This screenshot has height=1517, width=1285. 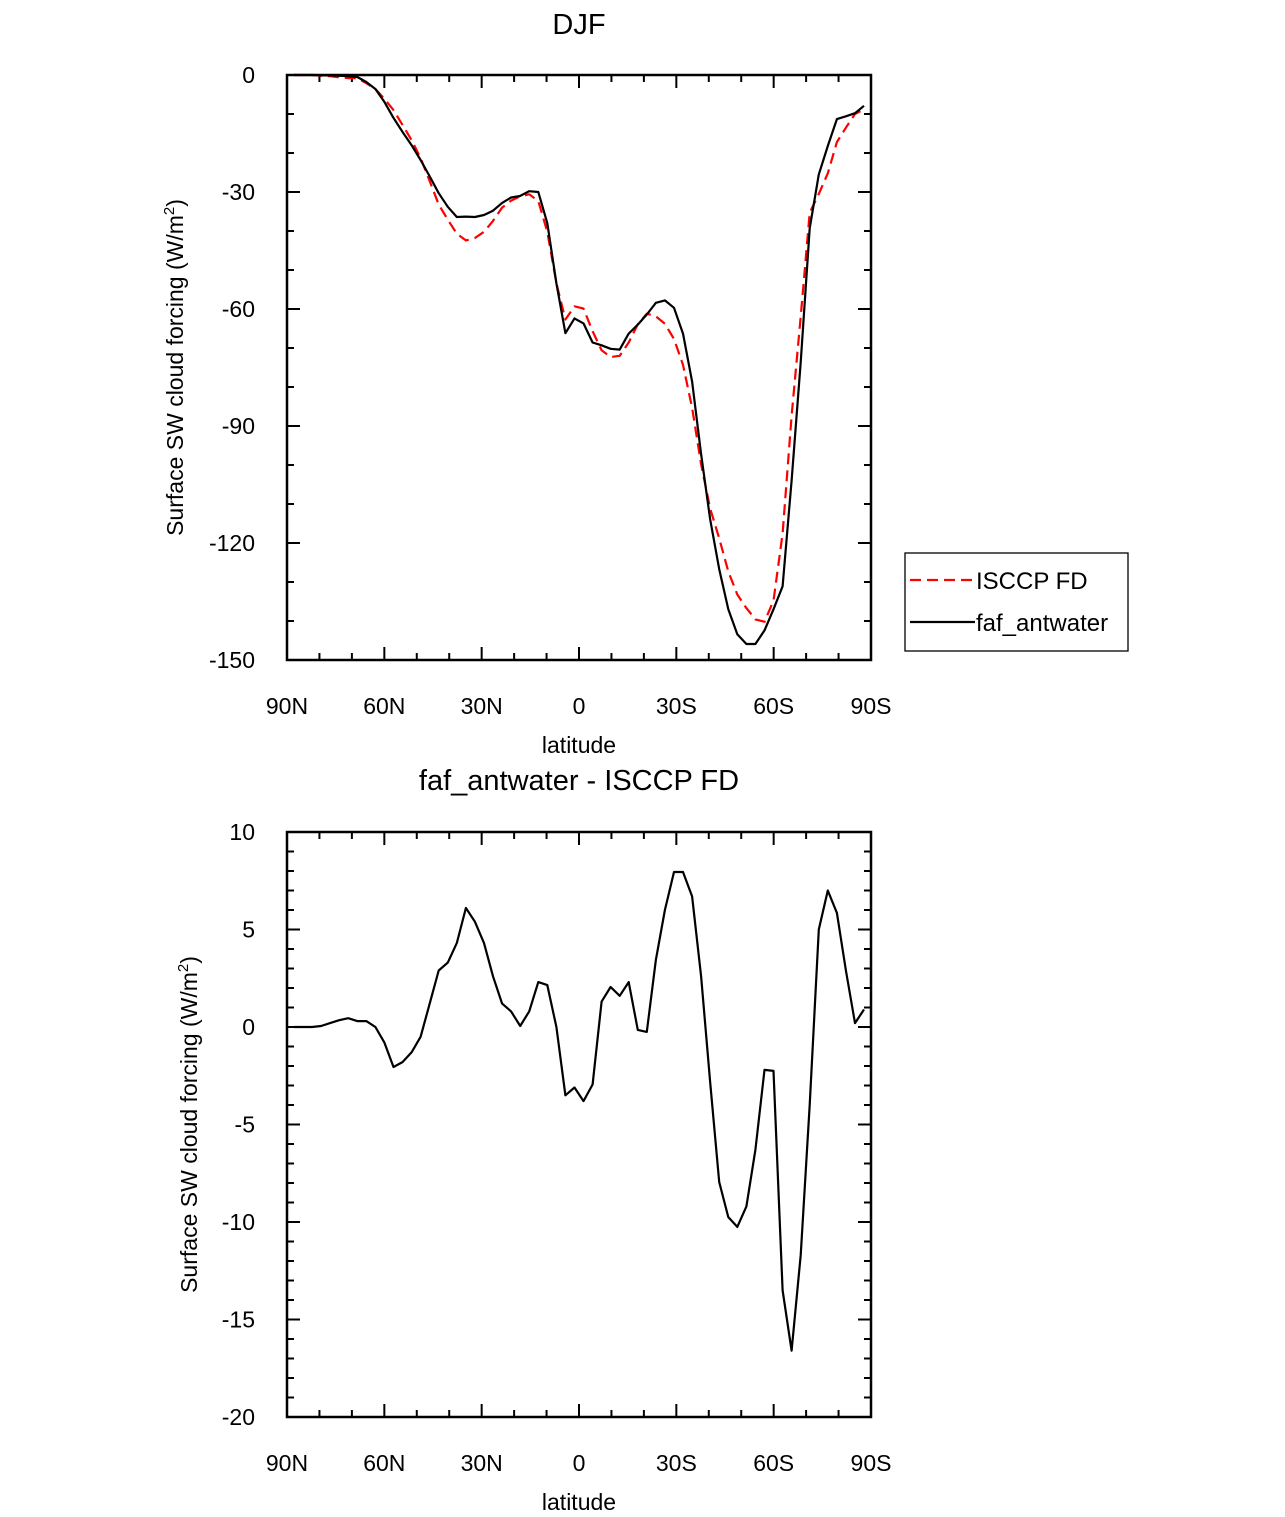 I want to click on y-tick-label: -30, so click(x=238, y=192).